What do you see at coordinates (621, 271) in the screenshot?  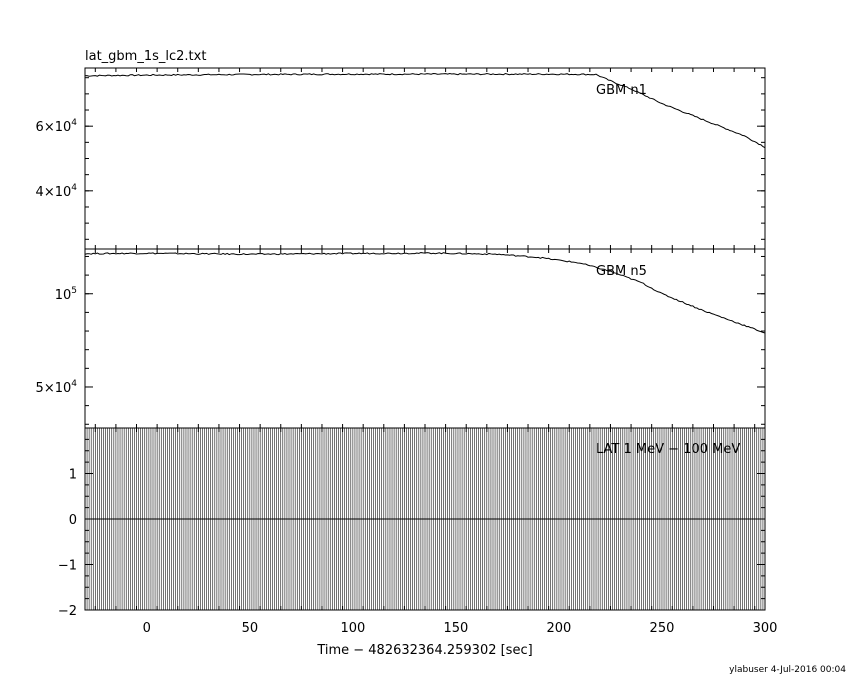 I see `panel-label: GBM n5` at bounding box center [621, 271].